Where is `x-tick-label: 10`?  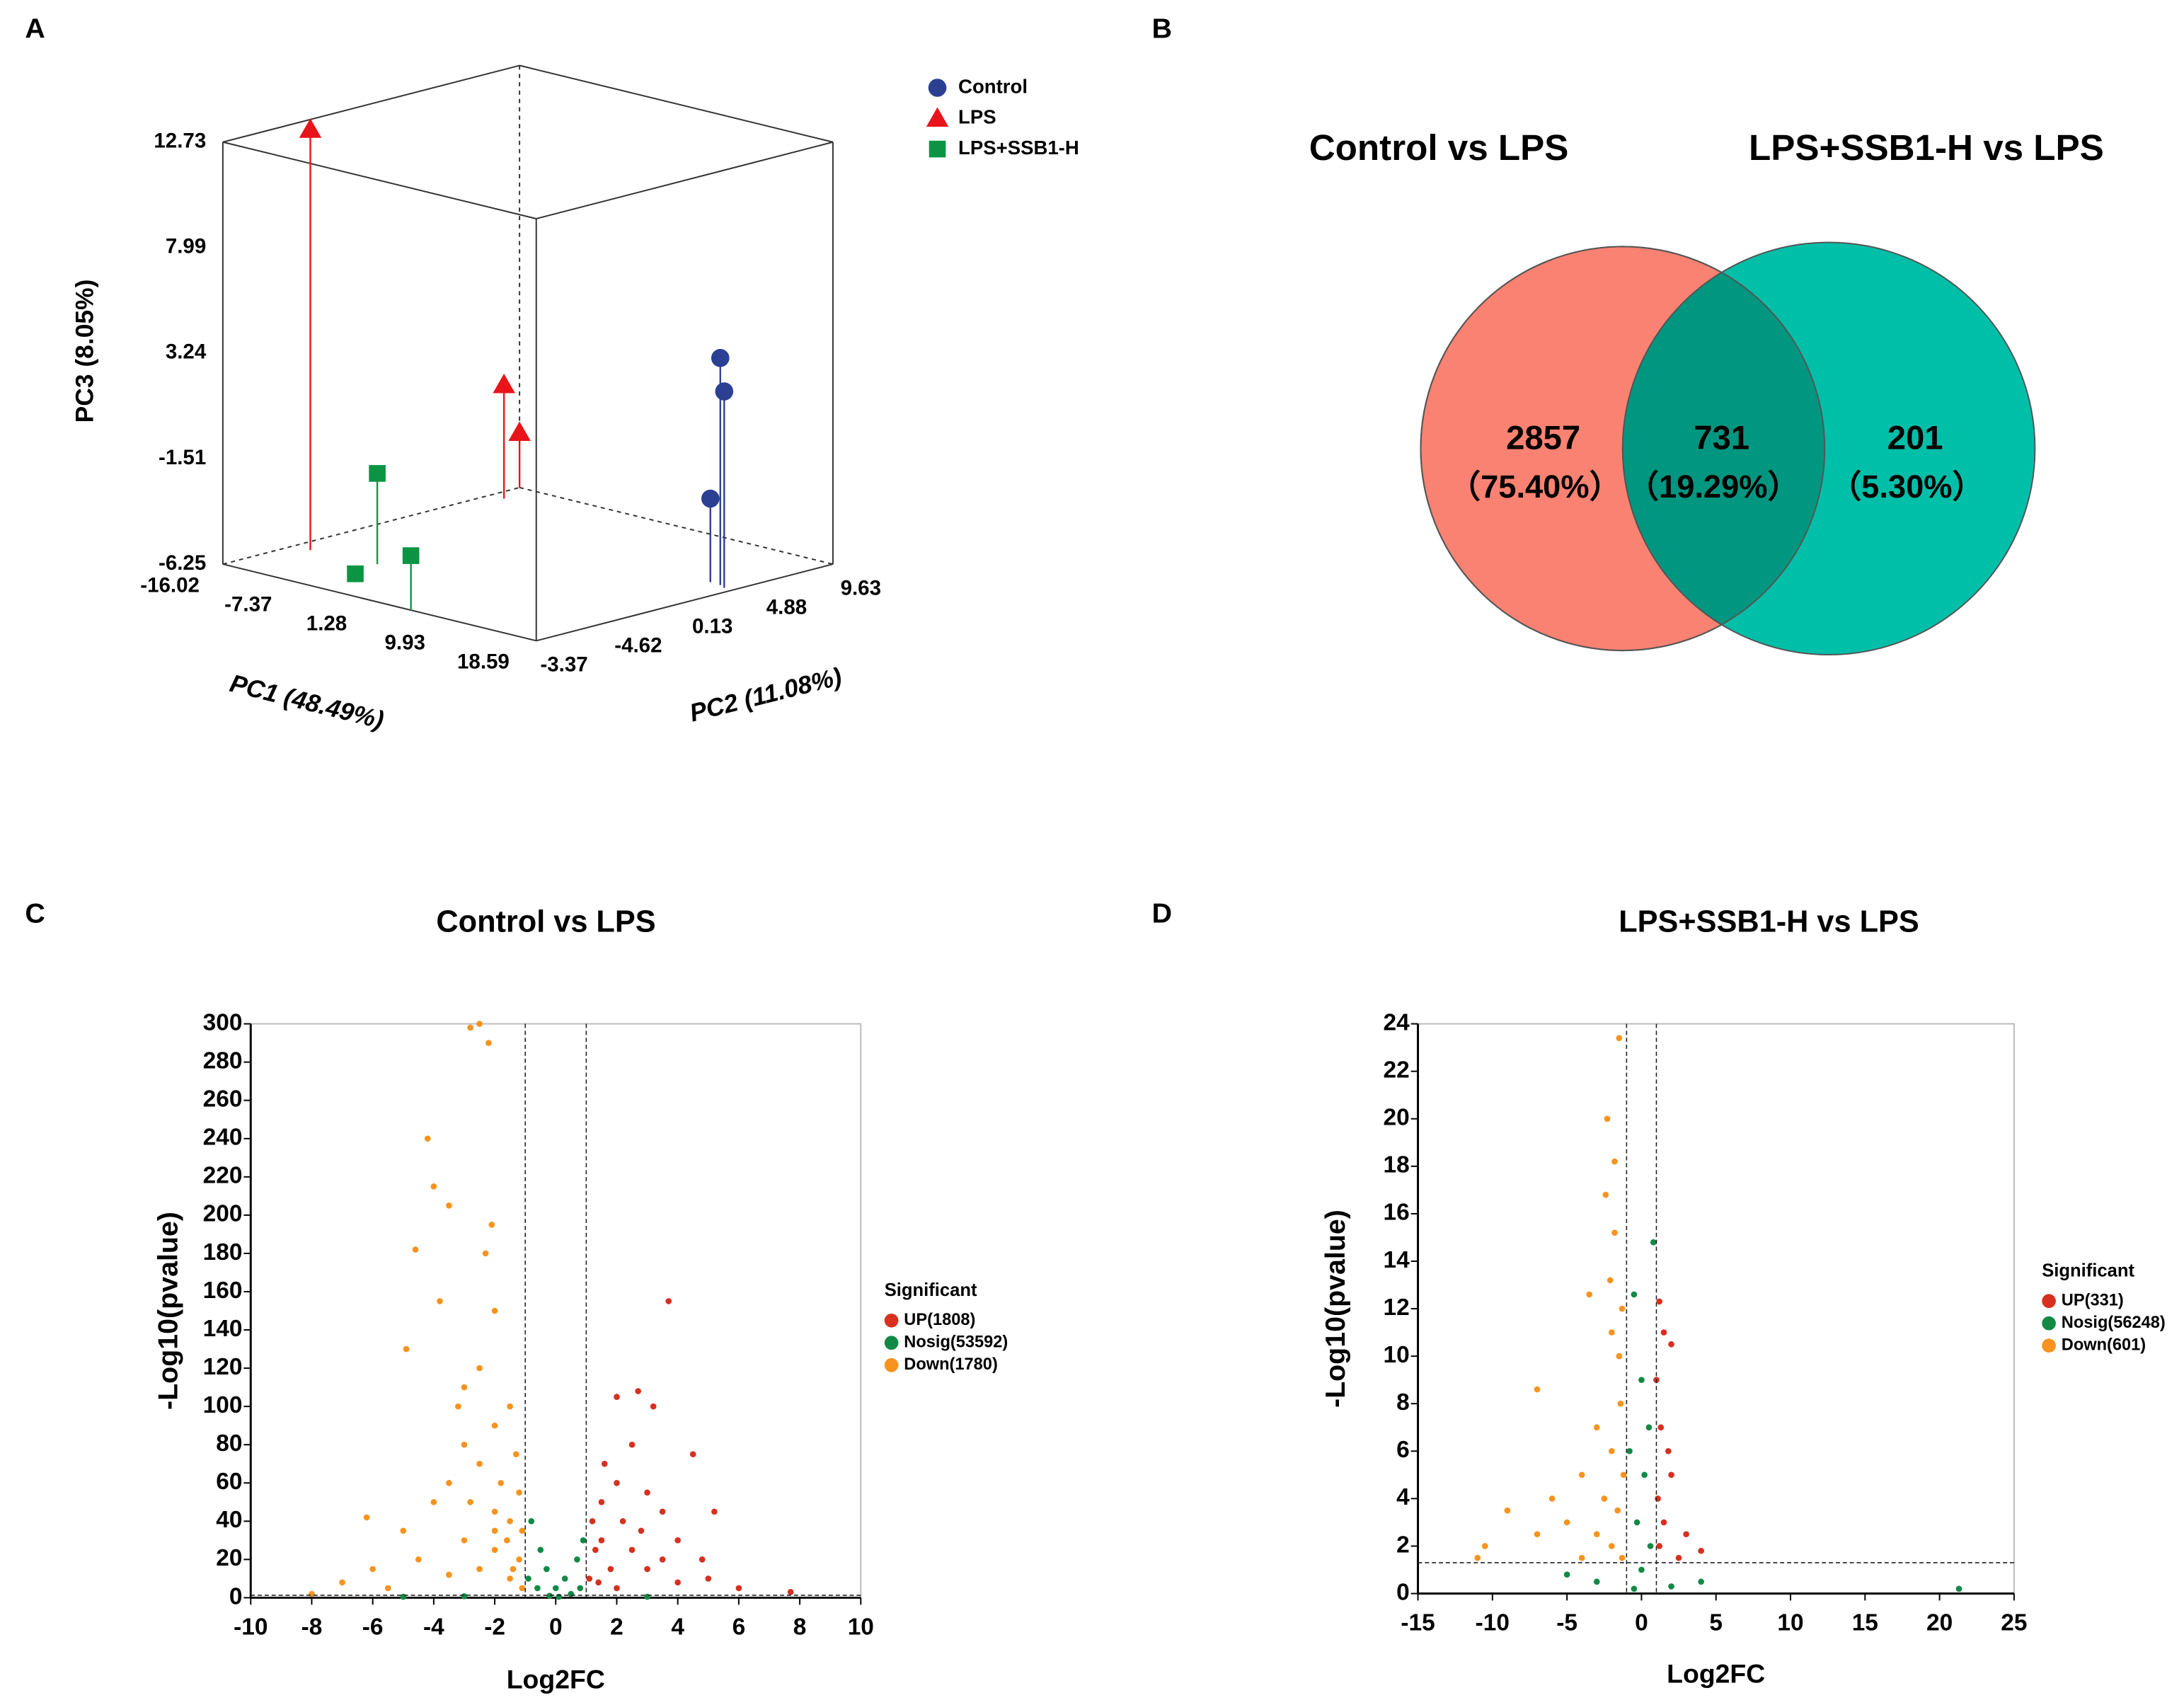
x-tick-label: 10 is located at coordinates (1790, 1623).